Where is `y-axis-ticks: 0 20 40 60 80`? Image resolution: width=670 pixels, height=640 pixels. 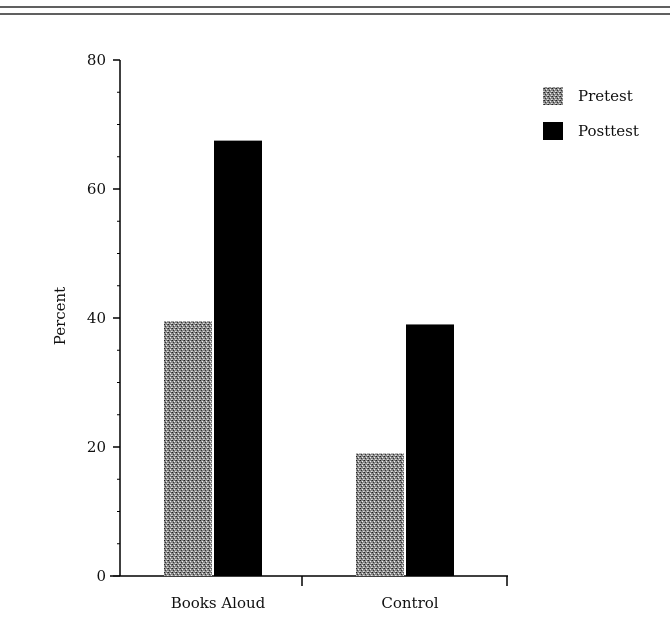 y-axis-ticks: 0 20 40 60 80 is located at coordinates (103, 318).